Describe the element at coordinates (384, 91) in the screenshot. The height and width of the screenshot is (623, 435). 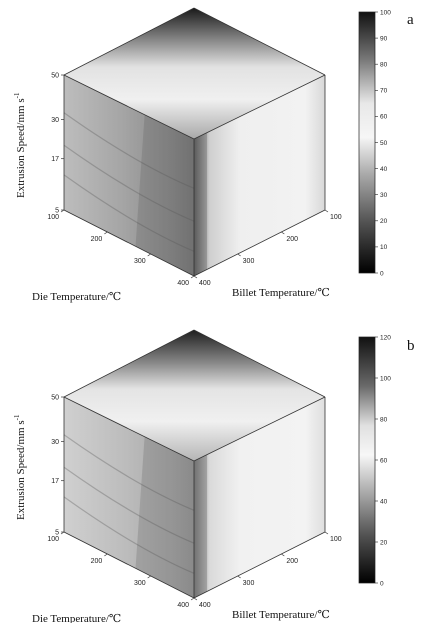
I see `colorbar-tick-label: 70` at that location.